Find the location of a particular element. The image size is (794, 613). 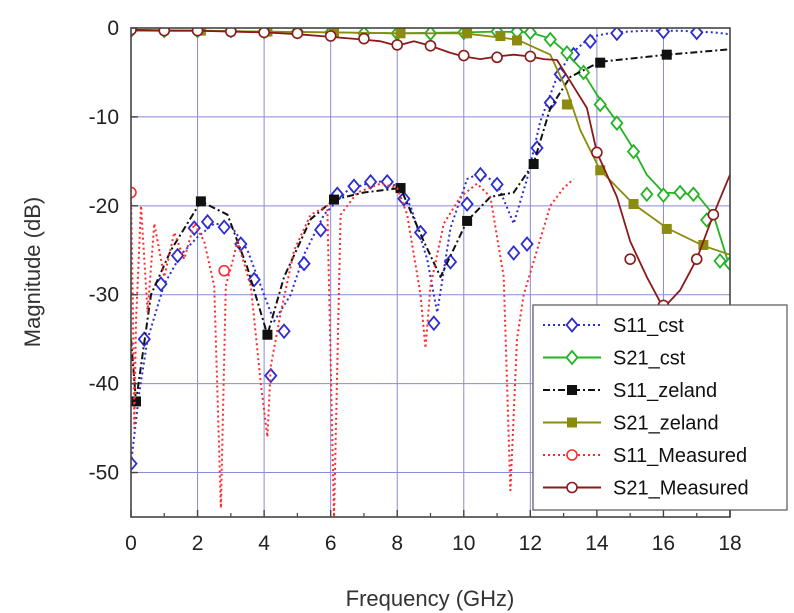

legend-label: S11_cst is located at coordinates (648, 326).